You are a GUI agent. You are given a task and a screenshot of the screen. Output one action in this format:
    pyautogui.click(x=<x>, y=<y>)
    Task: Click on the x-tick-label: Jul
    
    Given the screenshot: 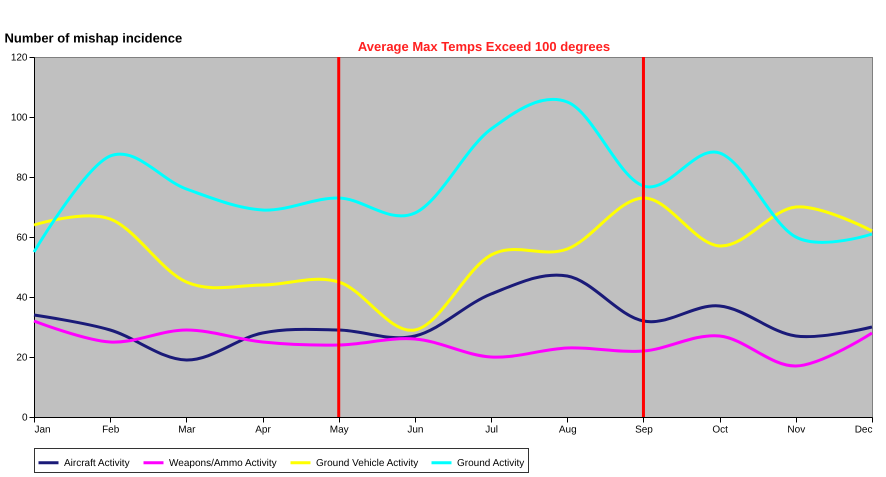 What is the action you would take?
    pyautogui.click(x=491, y=430)
    